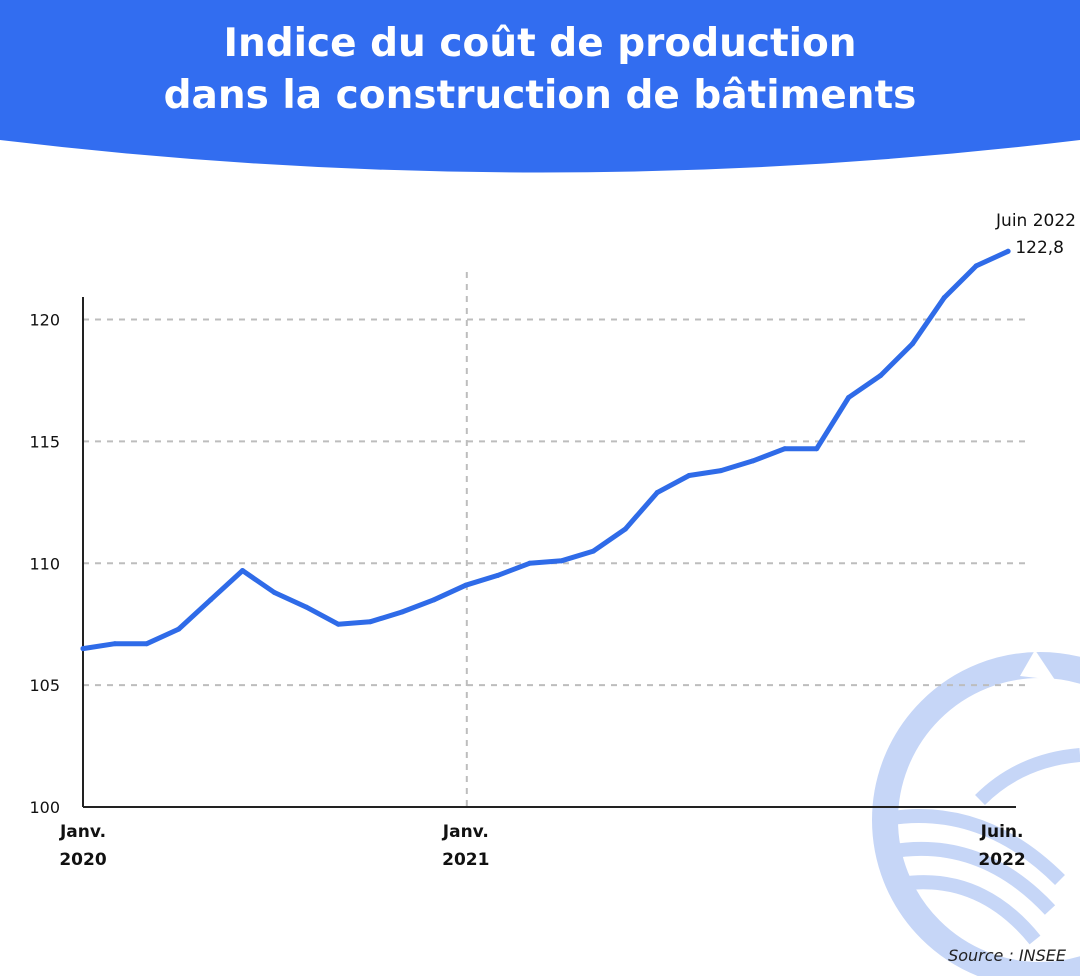  I want to click on chart-title-line-1: Indice du coût de production, so click(540, 43).